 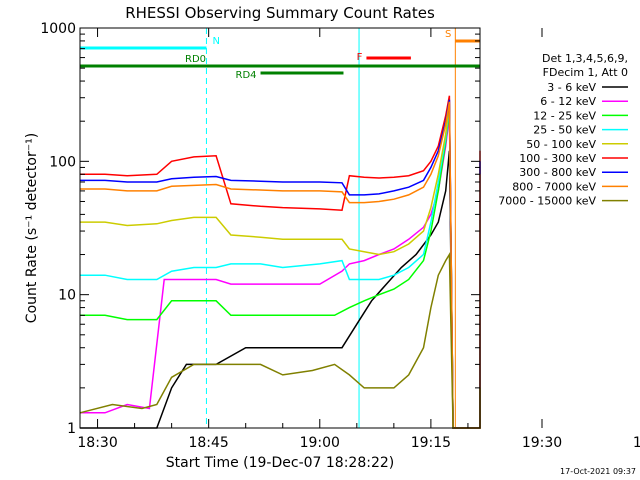 I want to click on instrument-state-bars: N RD0 RD4 F S, so click(x=280, y=55).